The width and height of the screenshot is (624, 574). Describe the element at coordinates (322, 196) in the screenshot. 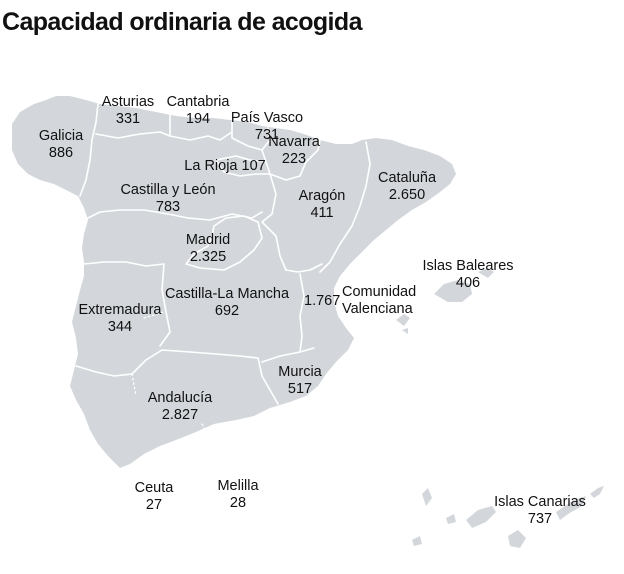

I see `region-name-aragon: Aragón` at that location.